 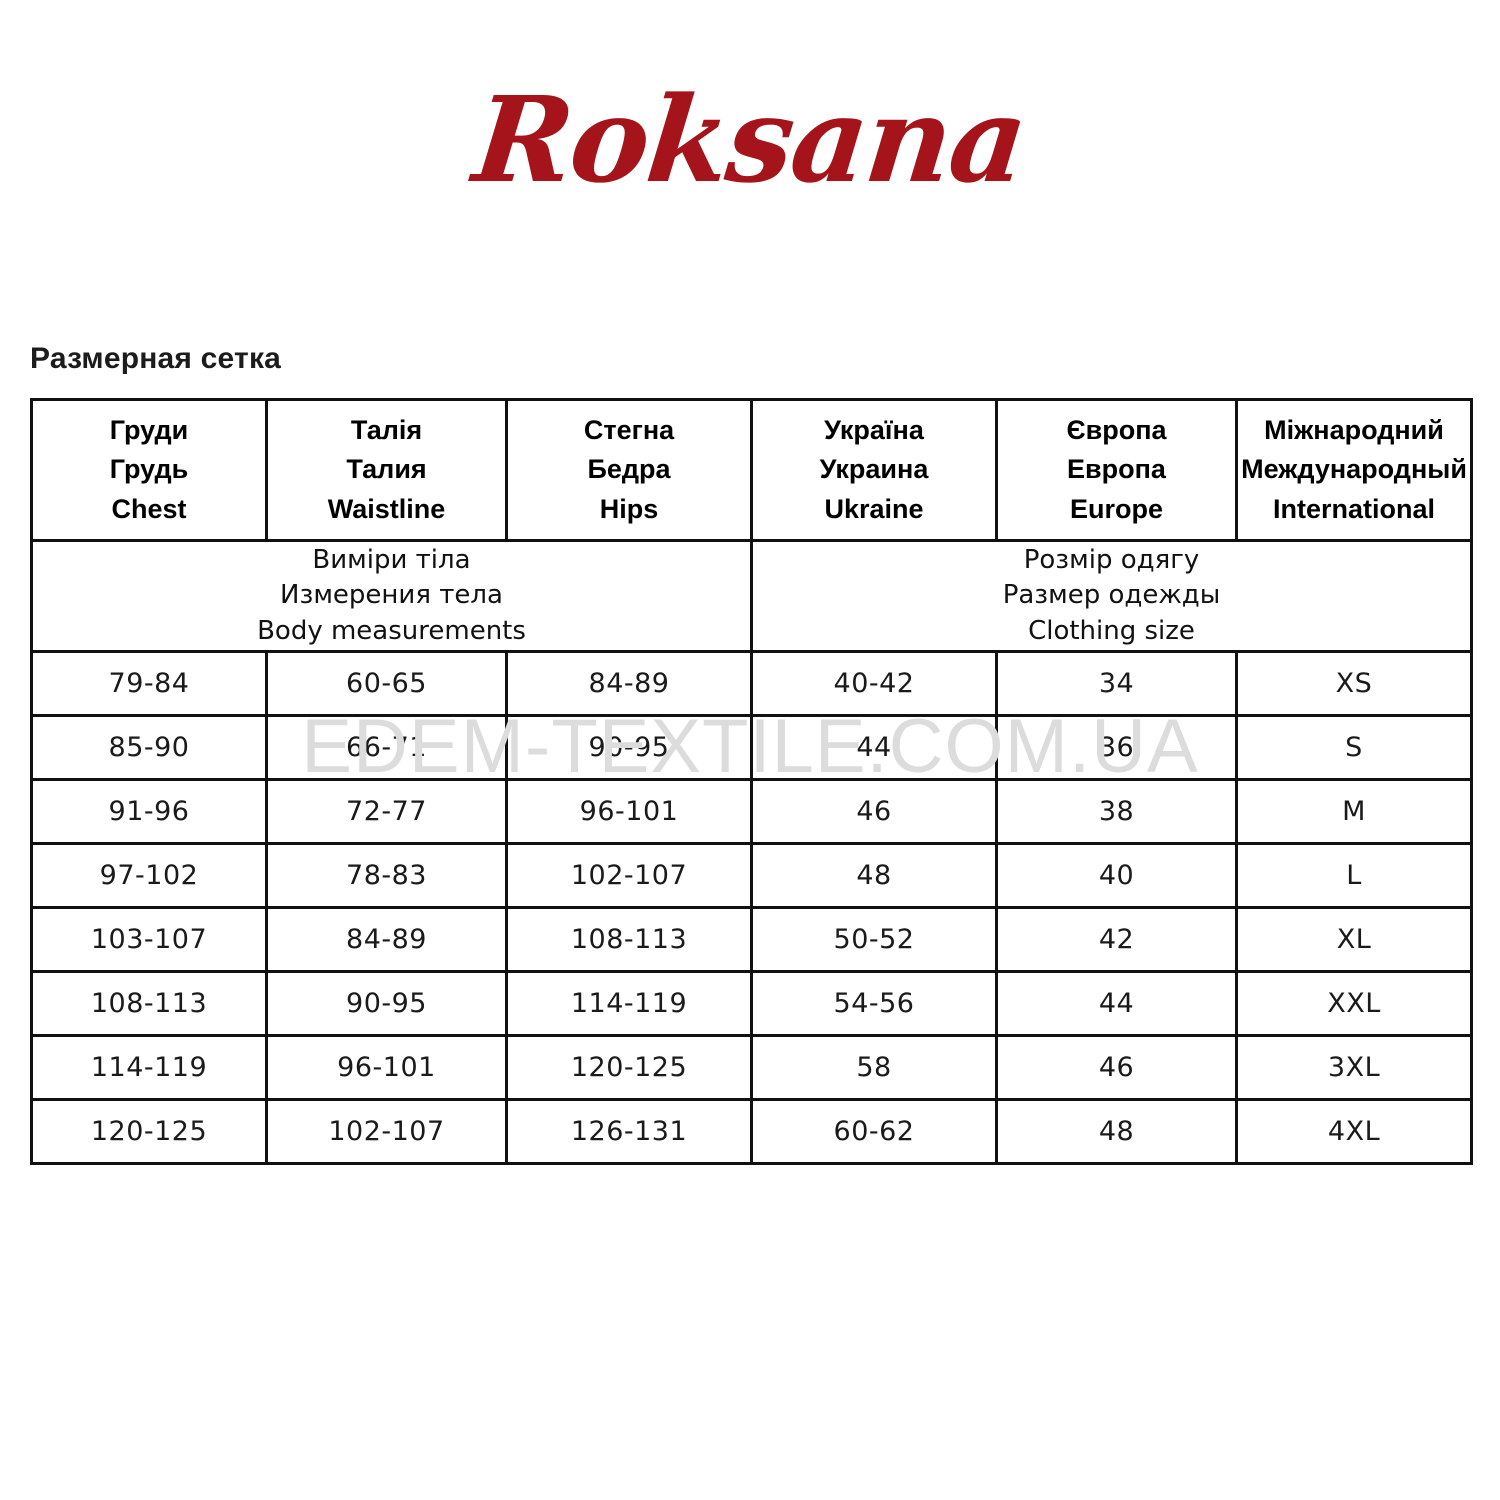 What do you see at coordinates (386, 430) in the screenshot?
I see `header-line-uk: Талія` at bounding box center [386, 430].